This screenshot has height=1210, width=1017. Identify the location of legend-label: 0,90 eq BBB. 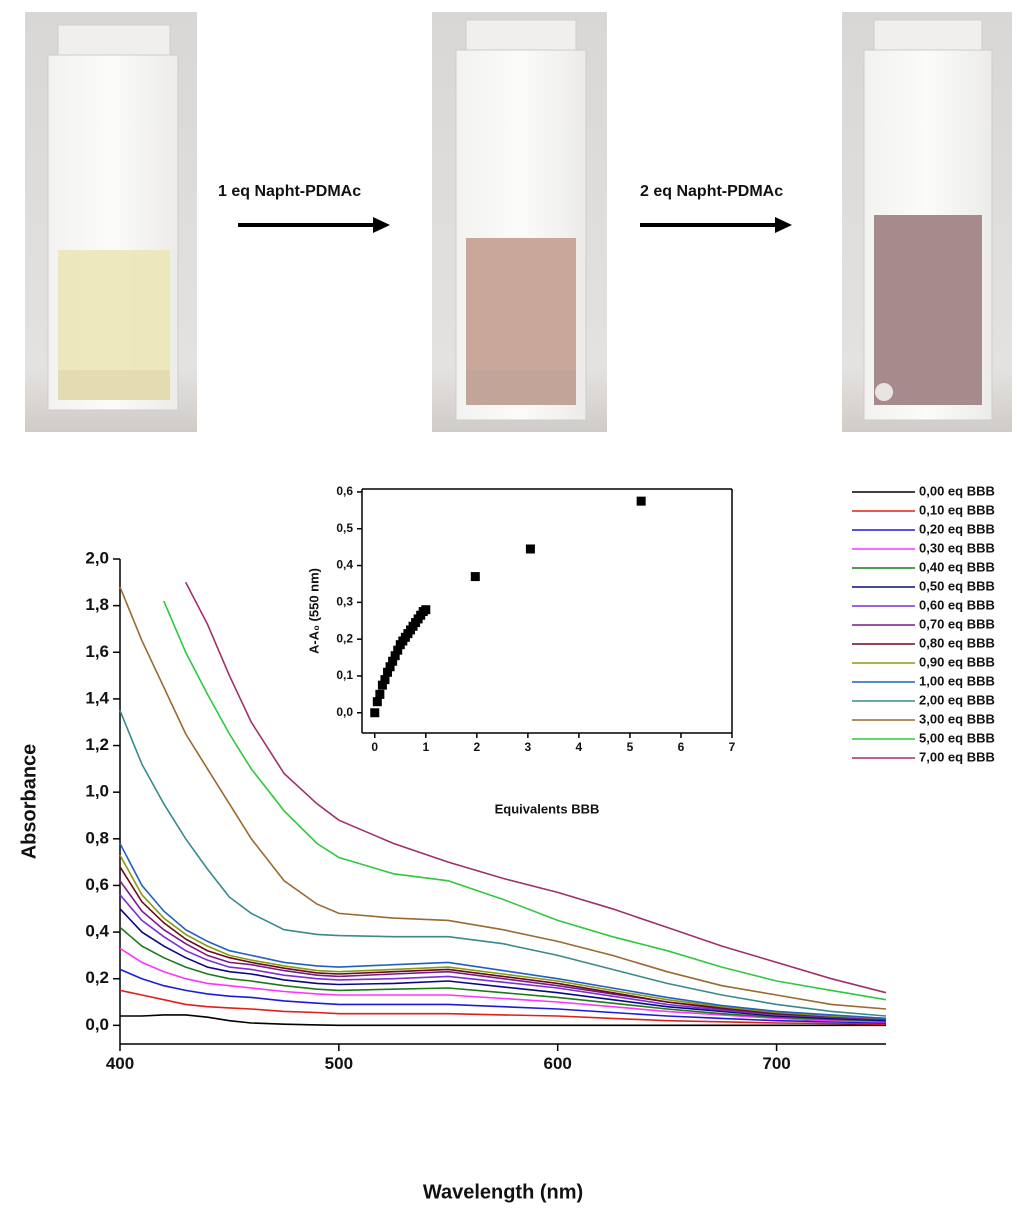
(957, 661).